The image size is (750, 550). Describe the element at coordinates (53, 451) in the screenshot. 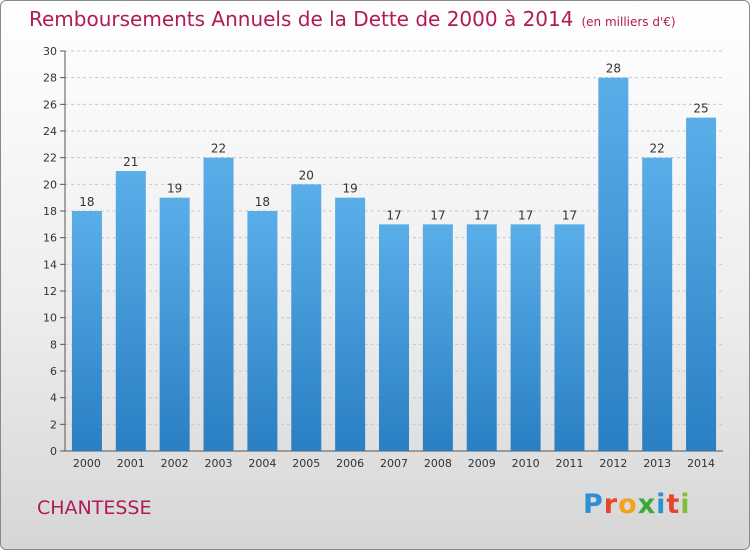

I see `y-tick-label: 0` at that location.